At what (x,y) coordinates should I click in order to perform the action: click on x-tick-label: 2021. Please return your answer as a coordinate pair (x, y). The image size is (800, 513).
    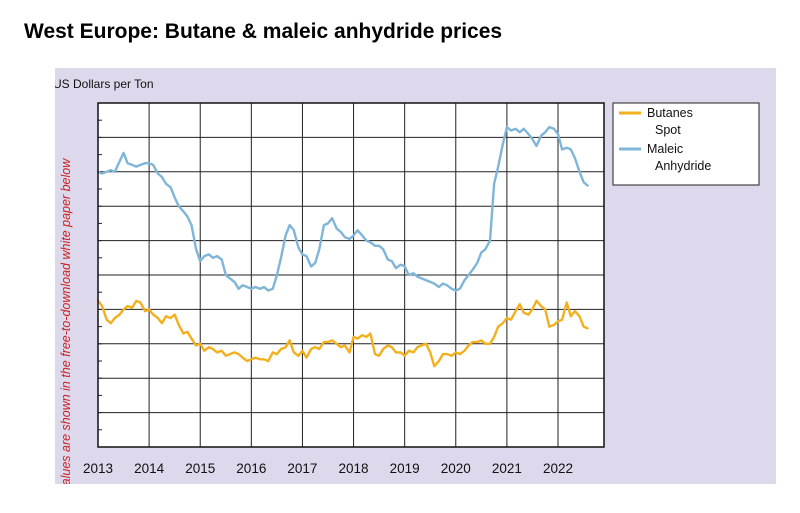
    Looking at the image, I should click on (507, 468).